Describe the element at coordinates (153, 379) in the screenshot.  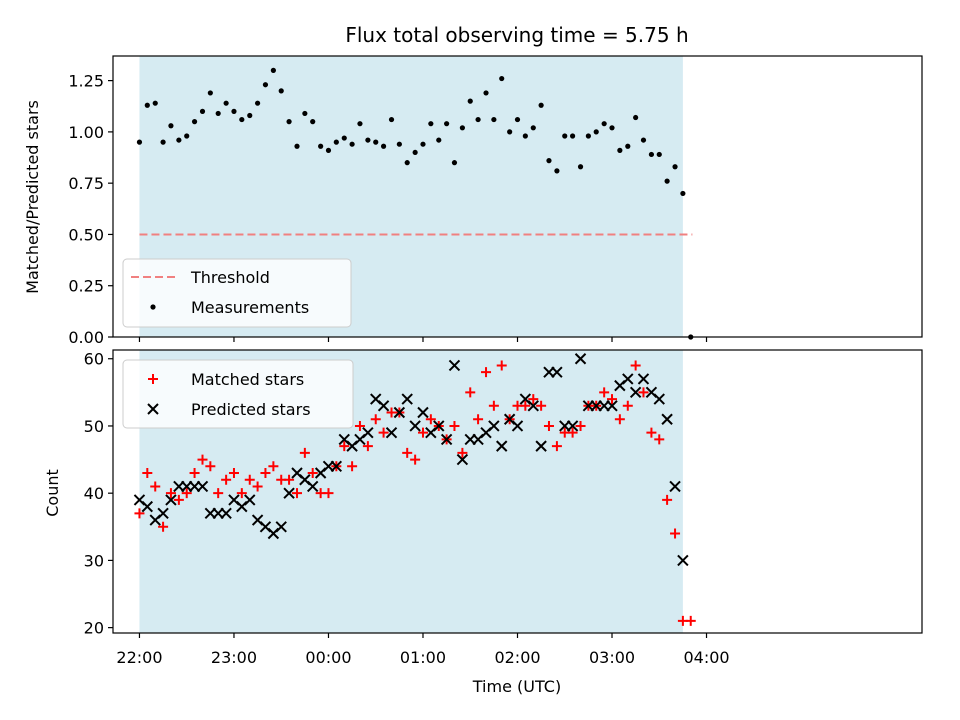
I see `matched-legend-swatch` at that location.